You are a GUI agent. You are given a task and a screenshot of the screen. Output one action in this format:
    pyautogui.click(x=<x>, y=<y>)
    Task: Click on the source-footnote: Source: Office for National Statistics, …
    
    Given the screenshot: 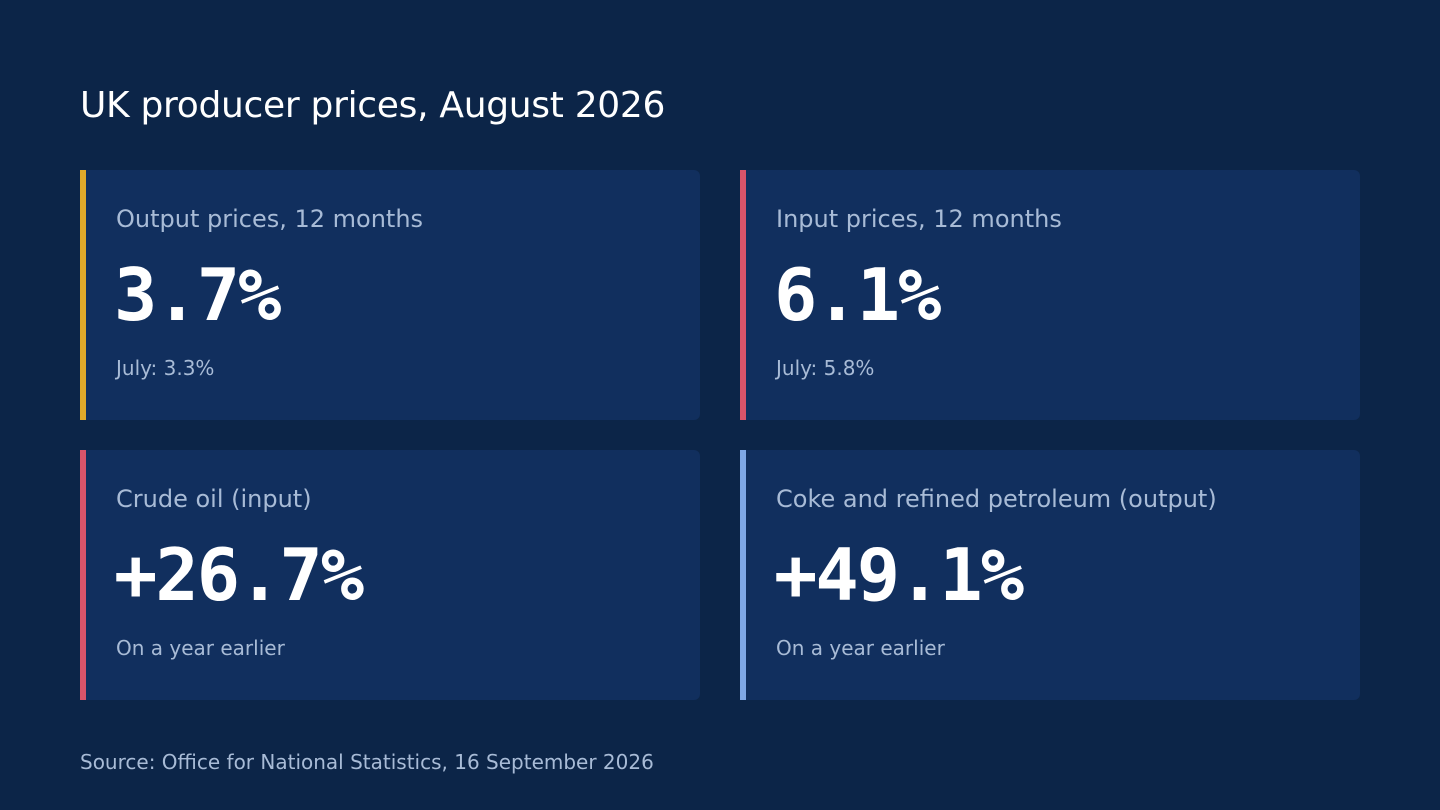 What is the action you would take?
    pyautogui.click(x=367, y=762)
    